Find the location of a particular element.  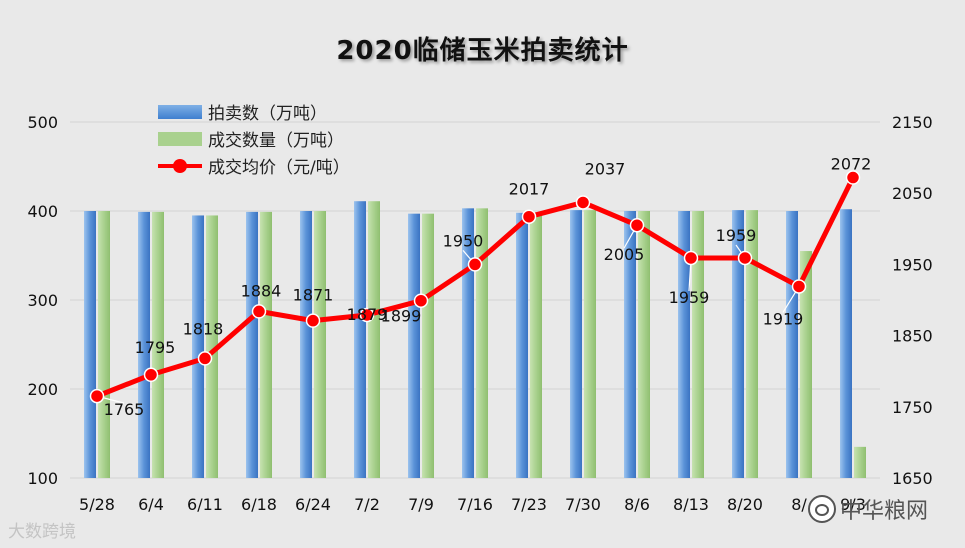

x-tick-label: 5/28 is located at coordinates (97, 504).